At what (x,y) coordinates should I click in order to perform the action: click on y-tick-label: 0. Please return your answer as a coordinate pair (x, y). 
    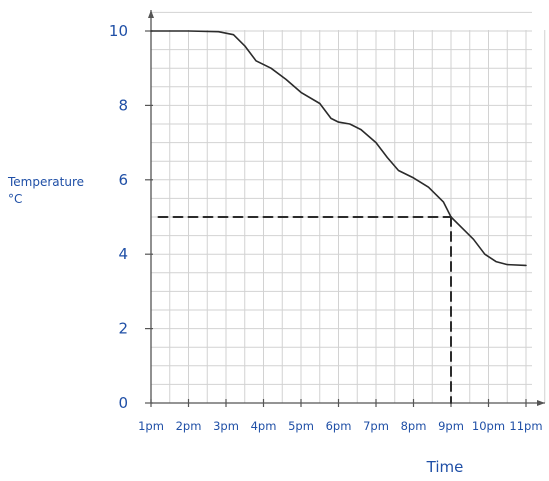
    Looking at the image, I should click on (123, 403).